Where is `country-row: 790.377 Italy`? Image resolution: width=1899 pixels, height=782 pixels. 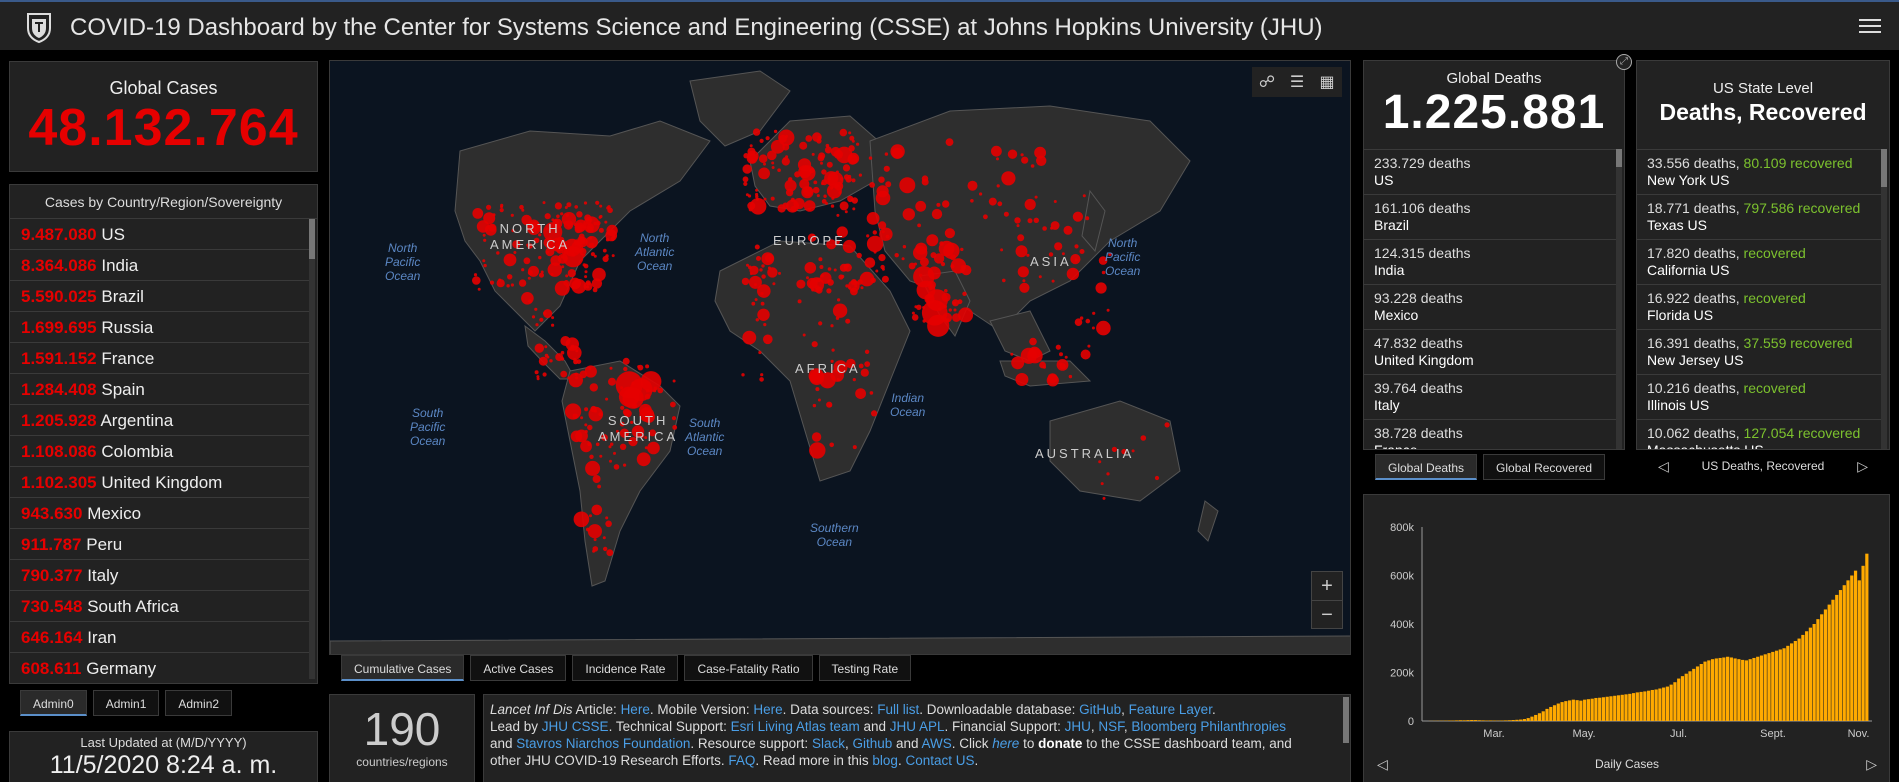 country-row: 790.377 Italy is located at coordinates (160, 575).